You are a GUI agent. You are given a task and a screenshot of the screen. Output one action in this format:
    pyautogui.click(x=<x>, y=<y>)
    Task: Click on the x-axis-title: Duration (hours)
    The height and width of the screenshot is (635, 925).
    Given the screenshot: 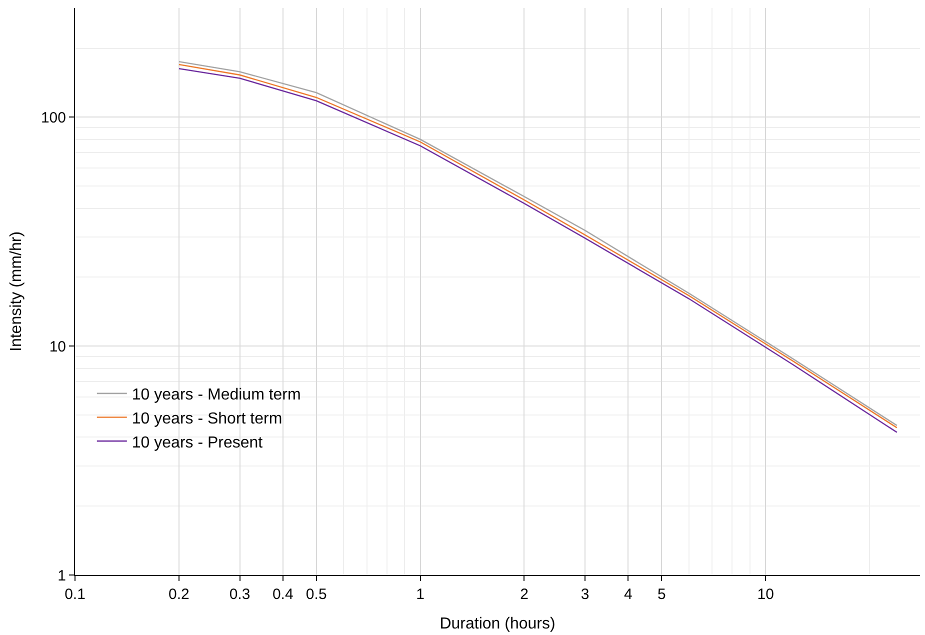 What is the action you would take?
    pyautogui.click(x=498, y=624)
    